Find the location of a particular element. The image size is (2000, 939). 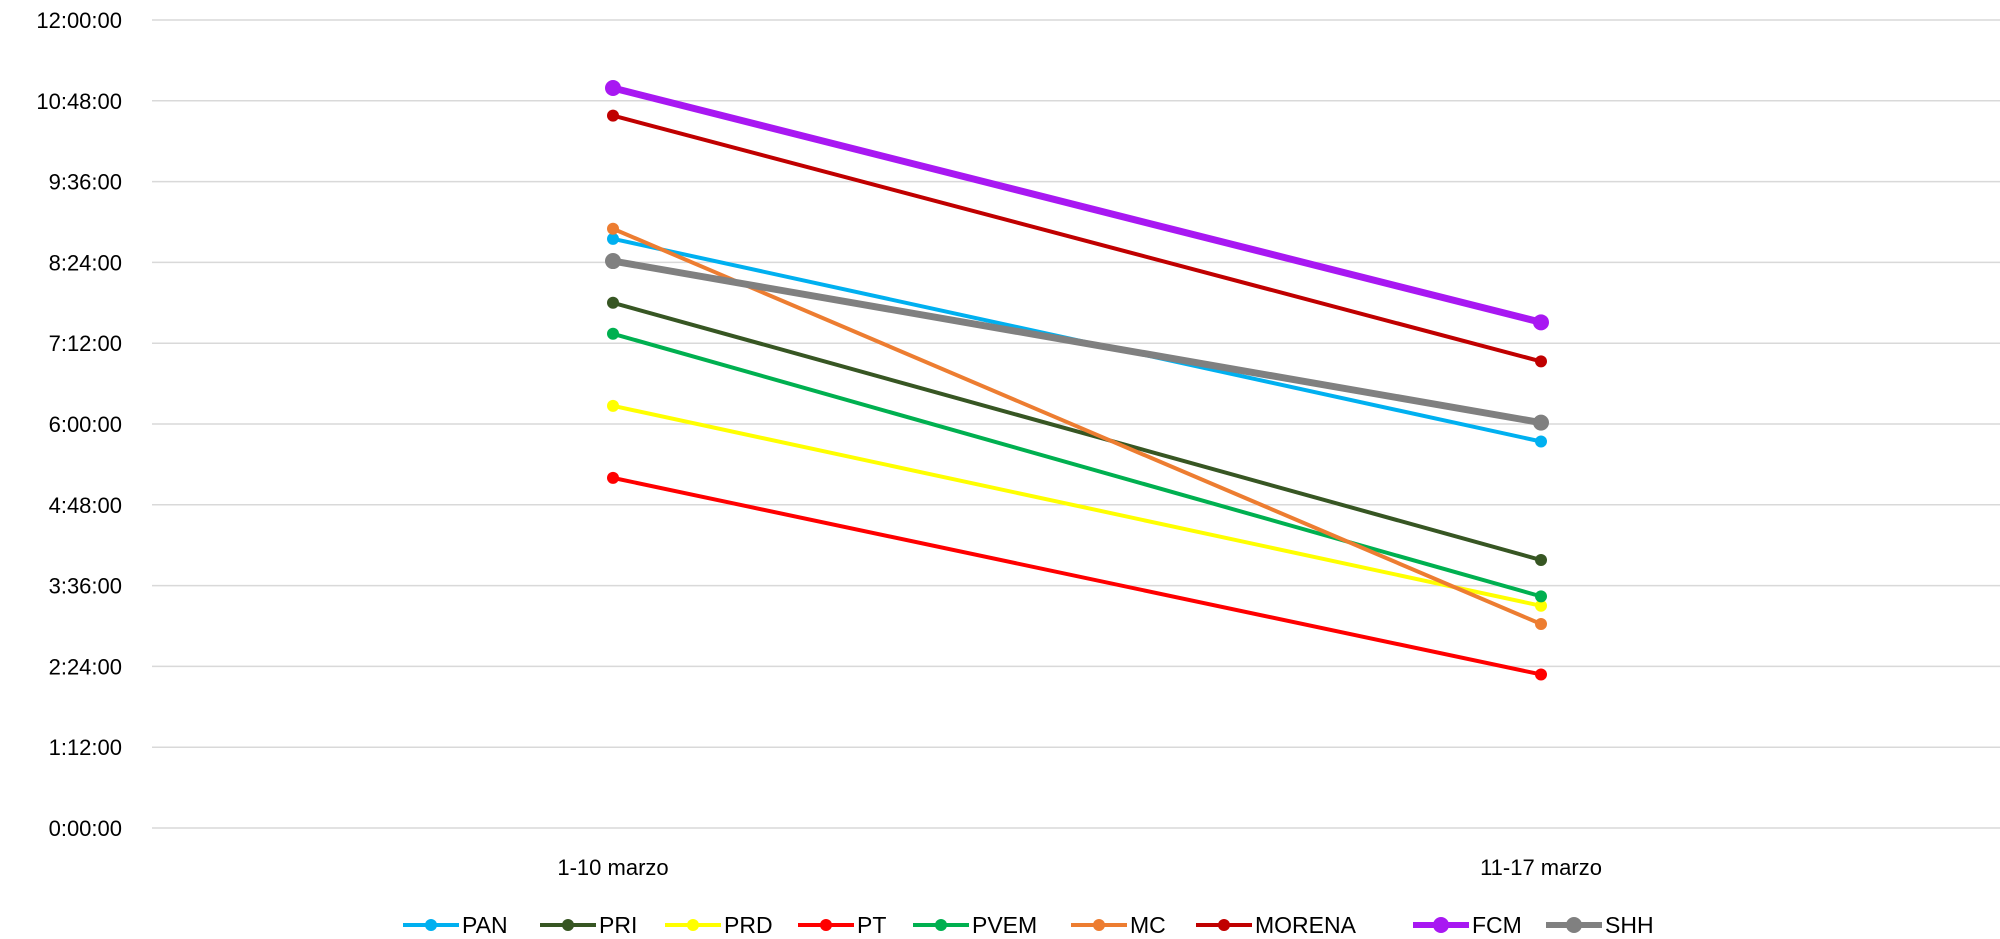

series-shh is located at coordinates (1077, 342).